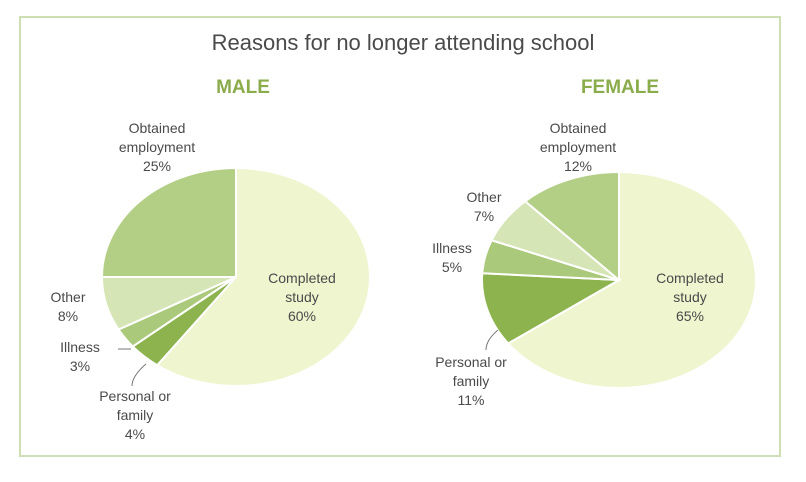 This screenshot has height=482, width=806. Describe the element at coordinates (157, 147) in the screenshot. I see `slice-label-employment: Obtained employment 25%` at that location.